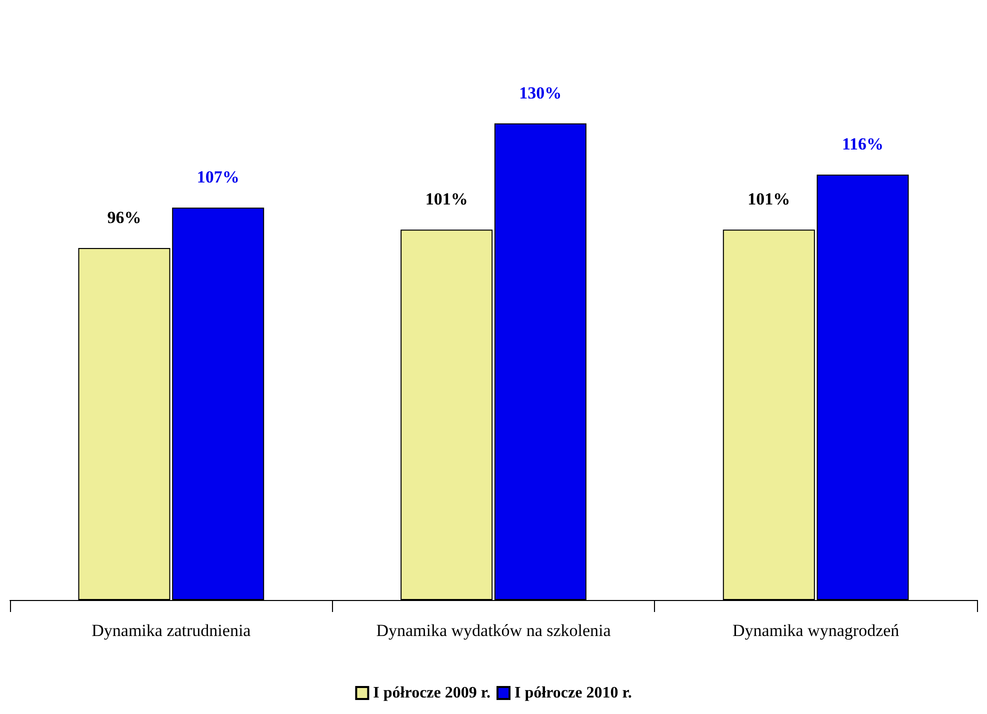 The width and height of the screenshot is (987, 714). I want to click on x-tick-label: Dynamika wydatków na szkolenia, so click(494, 630).